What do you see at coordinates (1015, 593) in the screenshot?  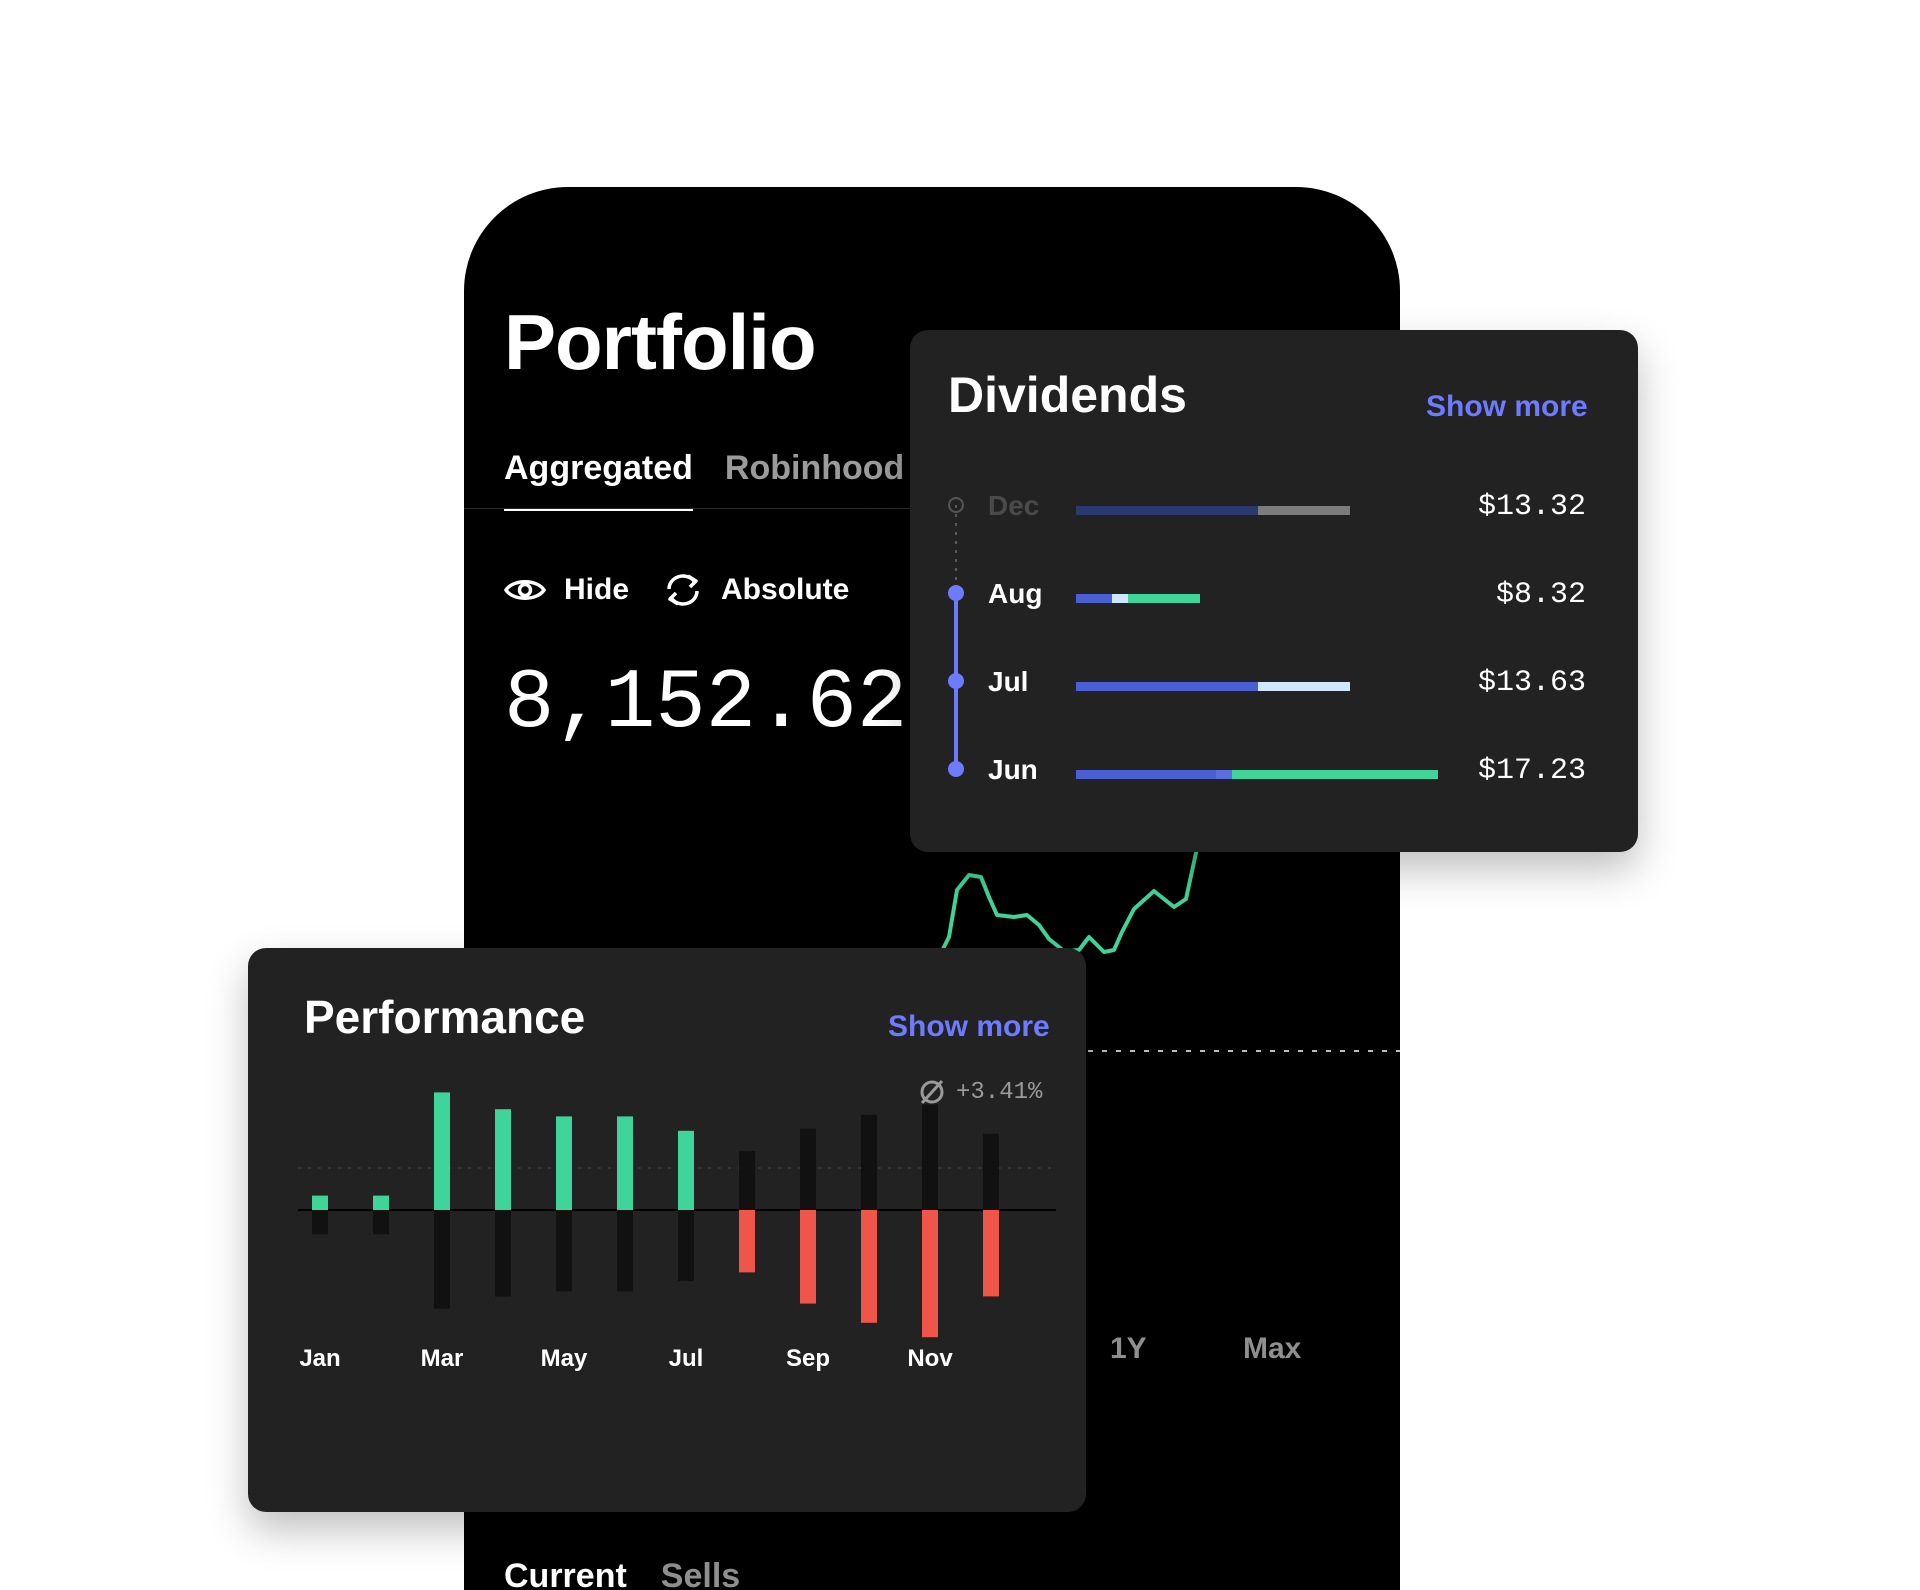 I see `dividend-month: Aug` at bounding box center [1015, 593].